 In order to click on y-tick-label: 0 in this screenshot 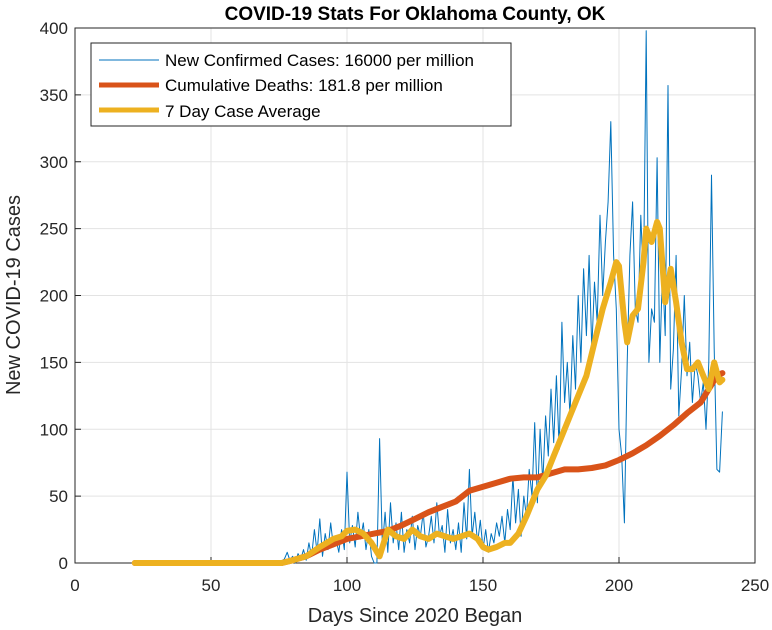, I will do `click(63, 563)`.